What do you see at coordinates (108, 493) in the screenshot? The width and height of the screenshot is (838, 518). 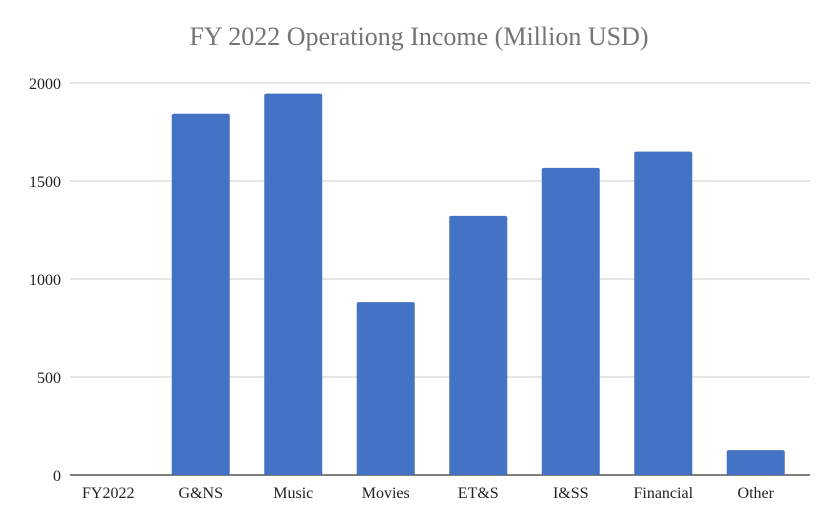 I see `x-tick-label: FY2022` at bounding box center [108, 493].